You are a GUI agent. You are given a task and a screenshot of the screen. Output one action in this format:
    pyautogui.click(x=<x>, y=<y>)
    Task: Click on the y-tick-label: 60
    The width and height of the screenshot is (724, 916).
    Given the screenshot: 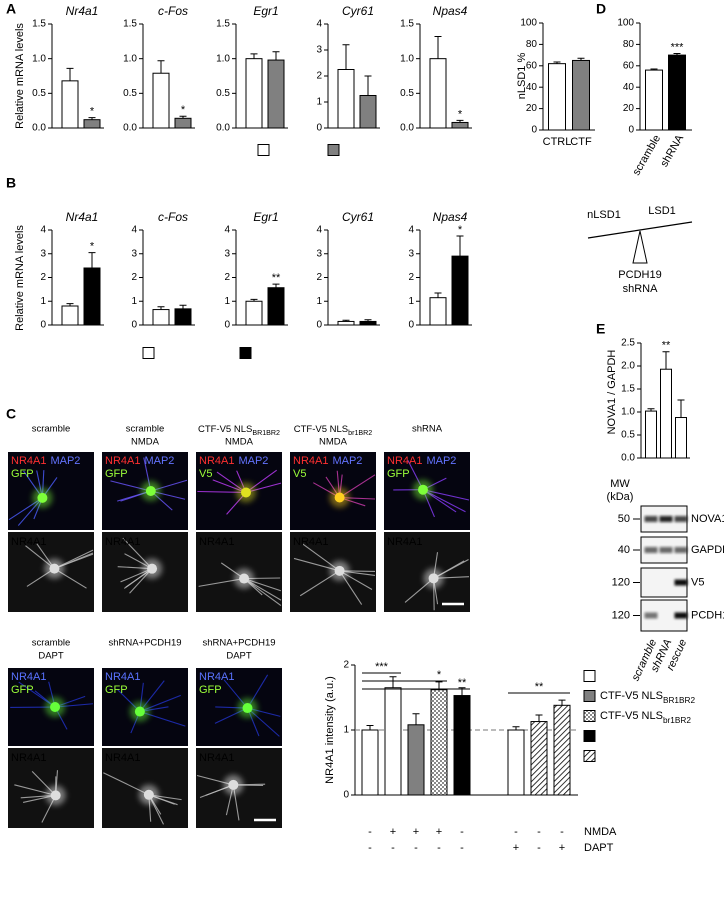 What is the action you would take?
    pyautogui.click(x=532, y=65)
    